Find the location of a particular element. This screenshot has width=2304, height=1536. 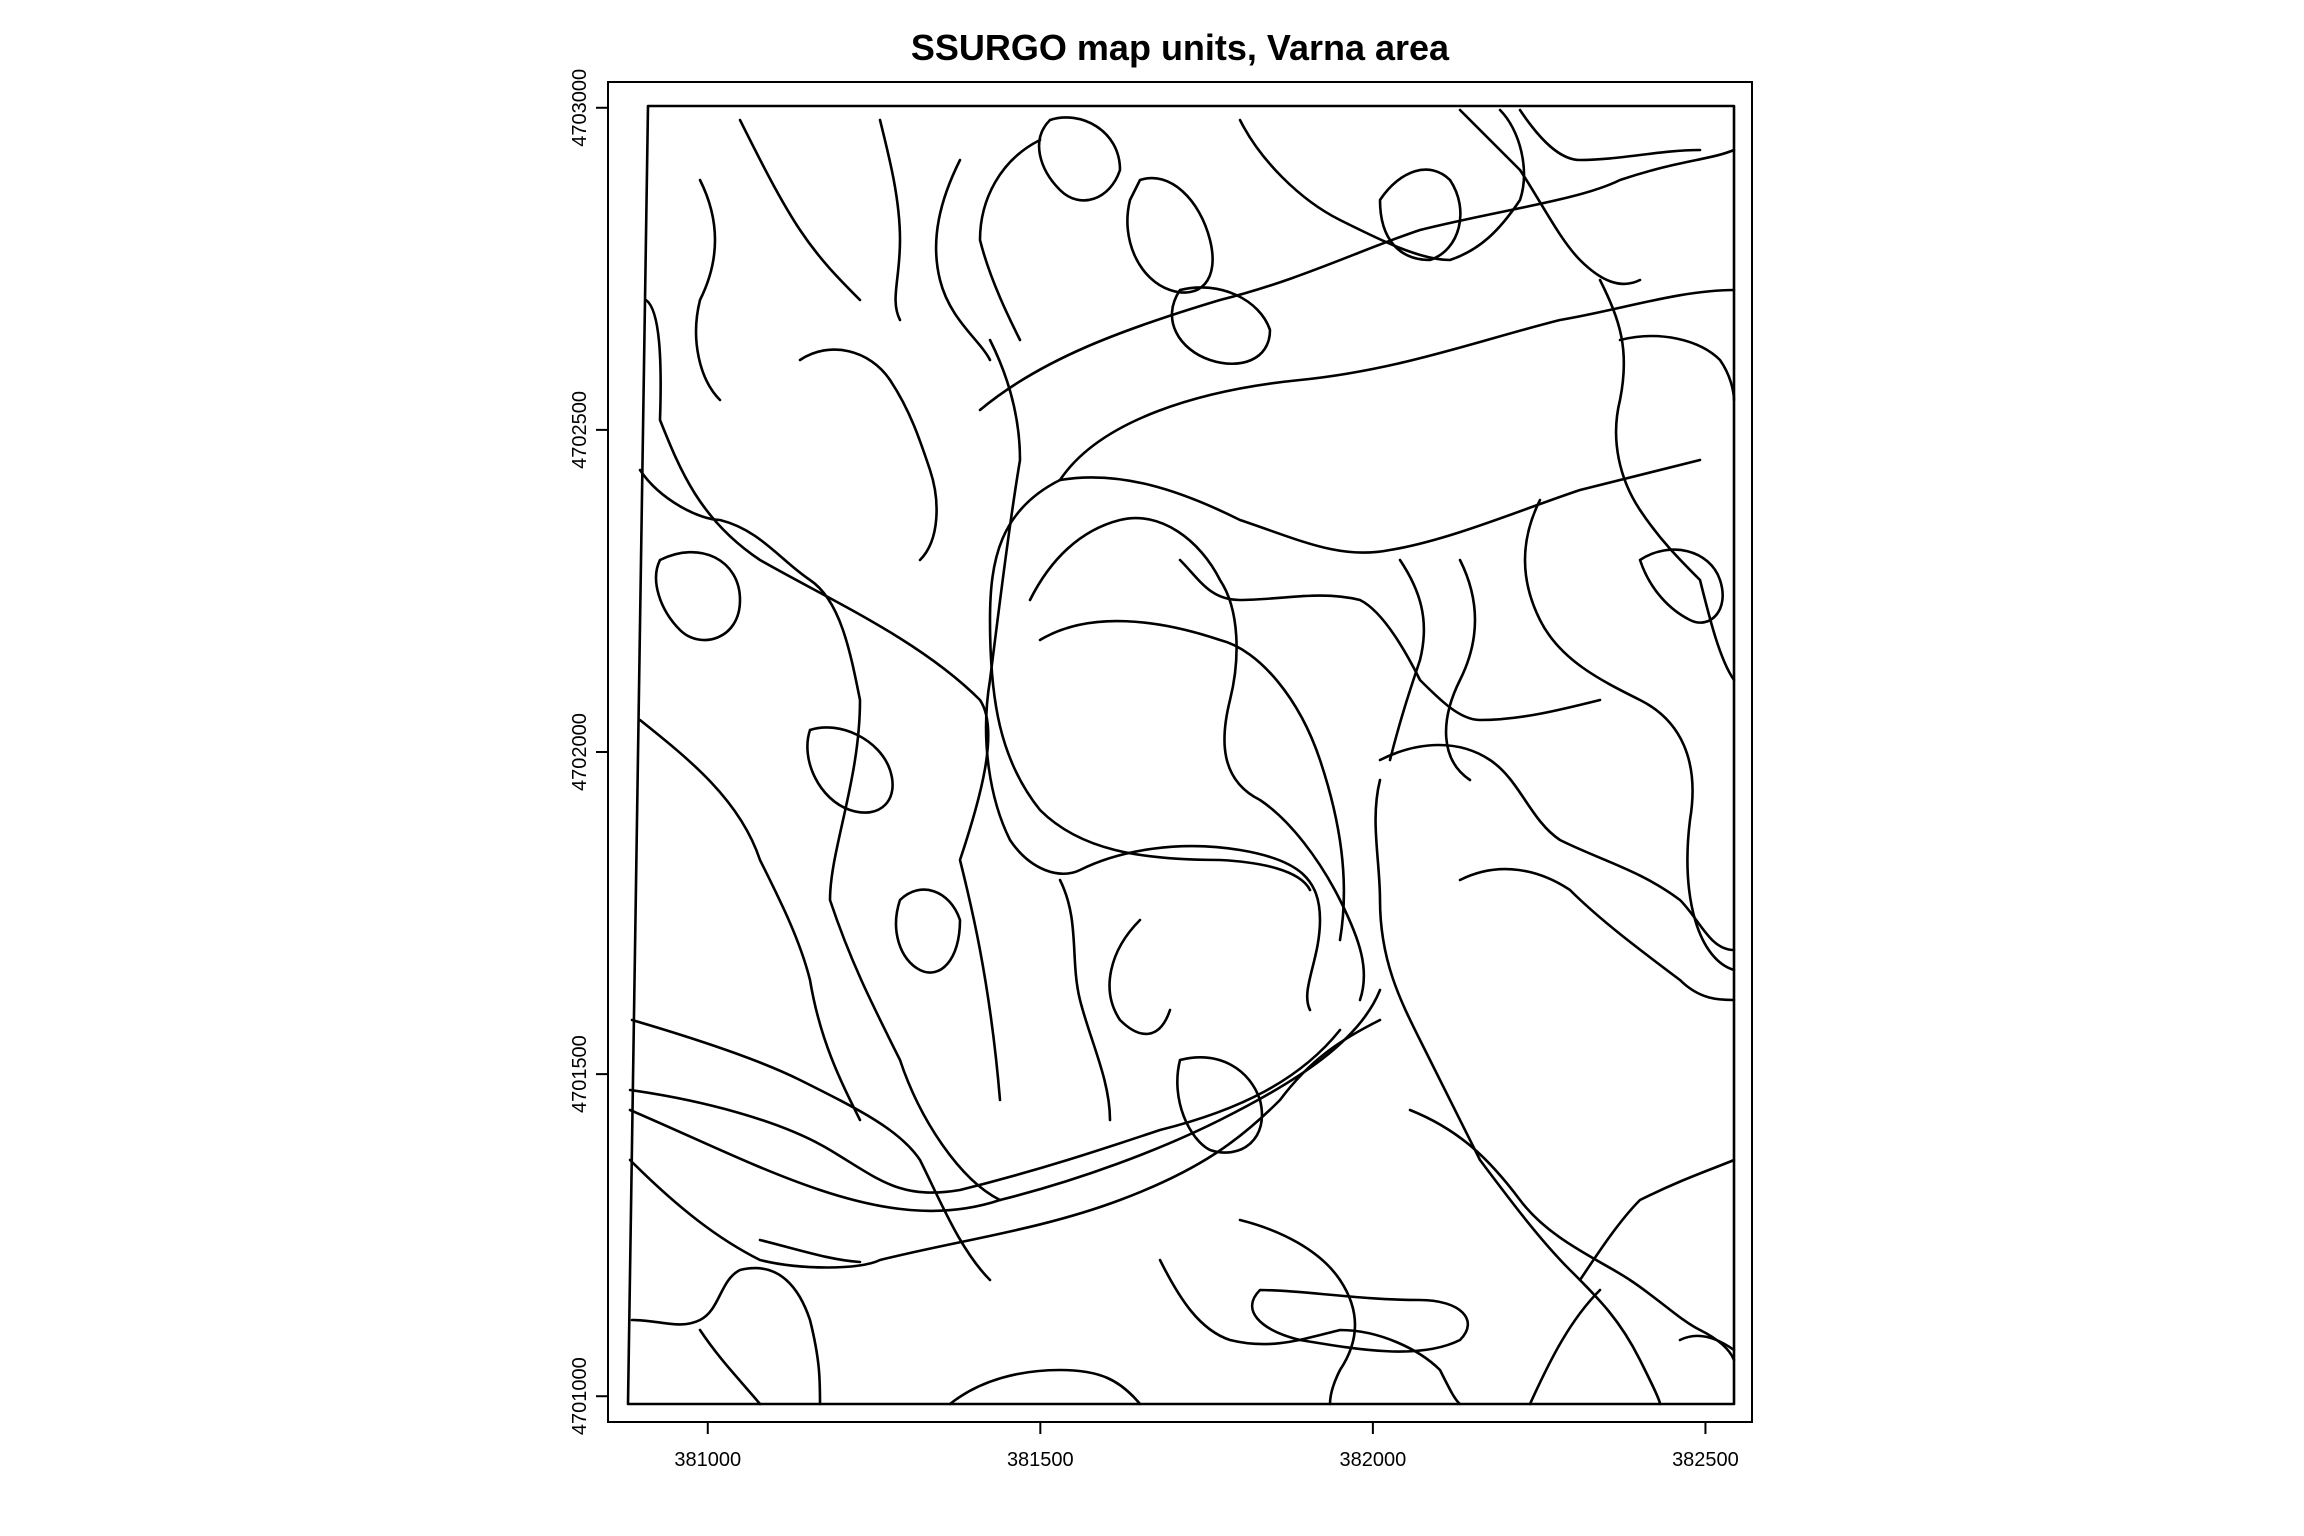

y-tick-label: 4701500 is located at coordinates (580, 1074).